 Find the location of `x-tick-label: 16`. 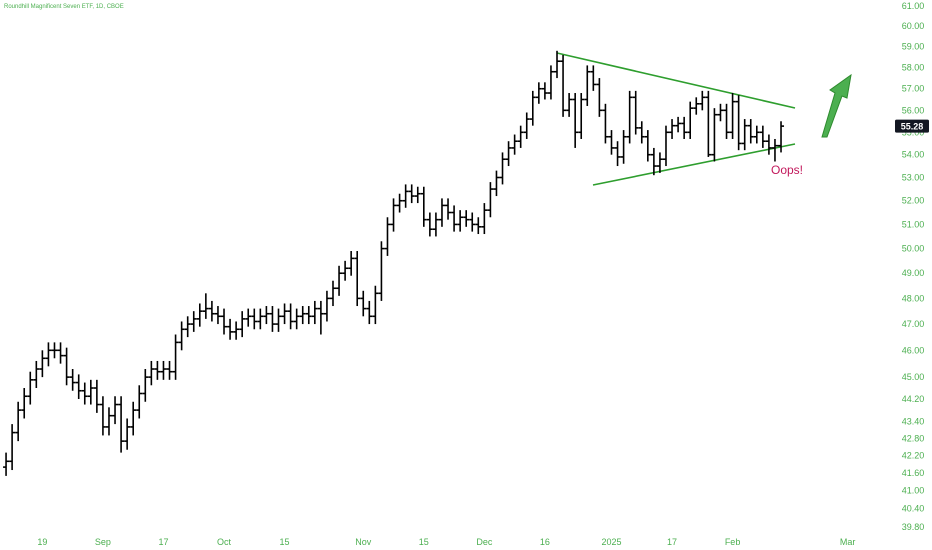

x-tick-label: 16 is located at coordinates (545, 542).